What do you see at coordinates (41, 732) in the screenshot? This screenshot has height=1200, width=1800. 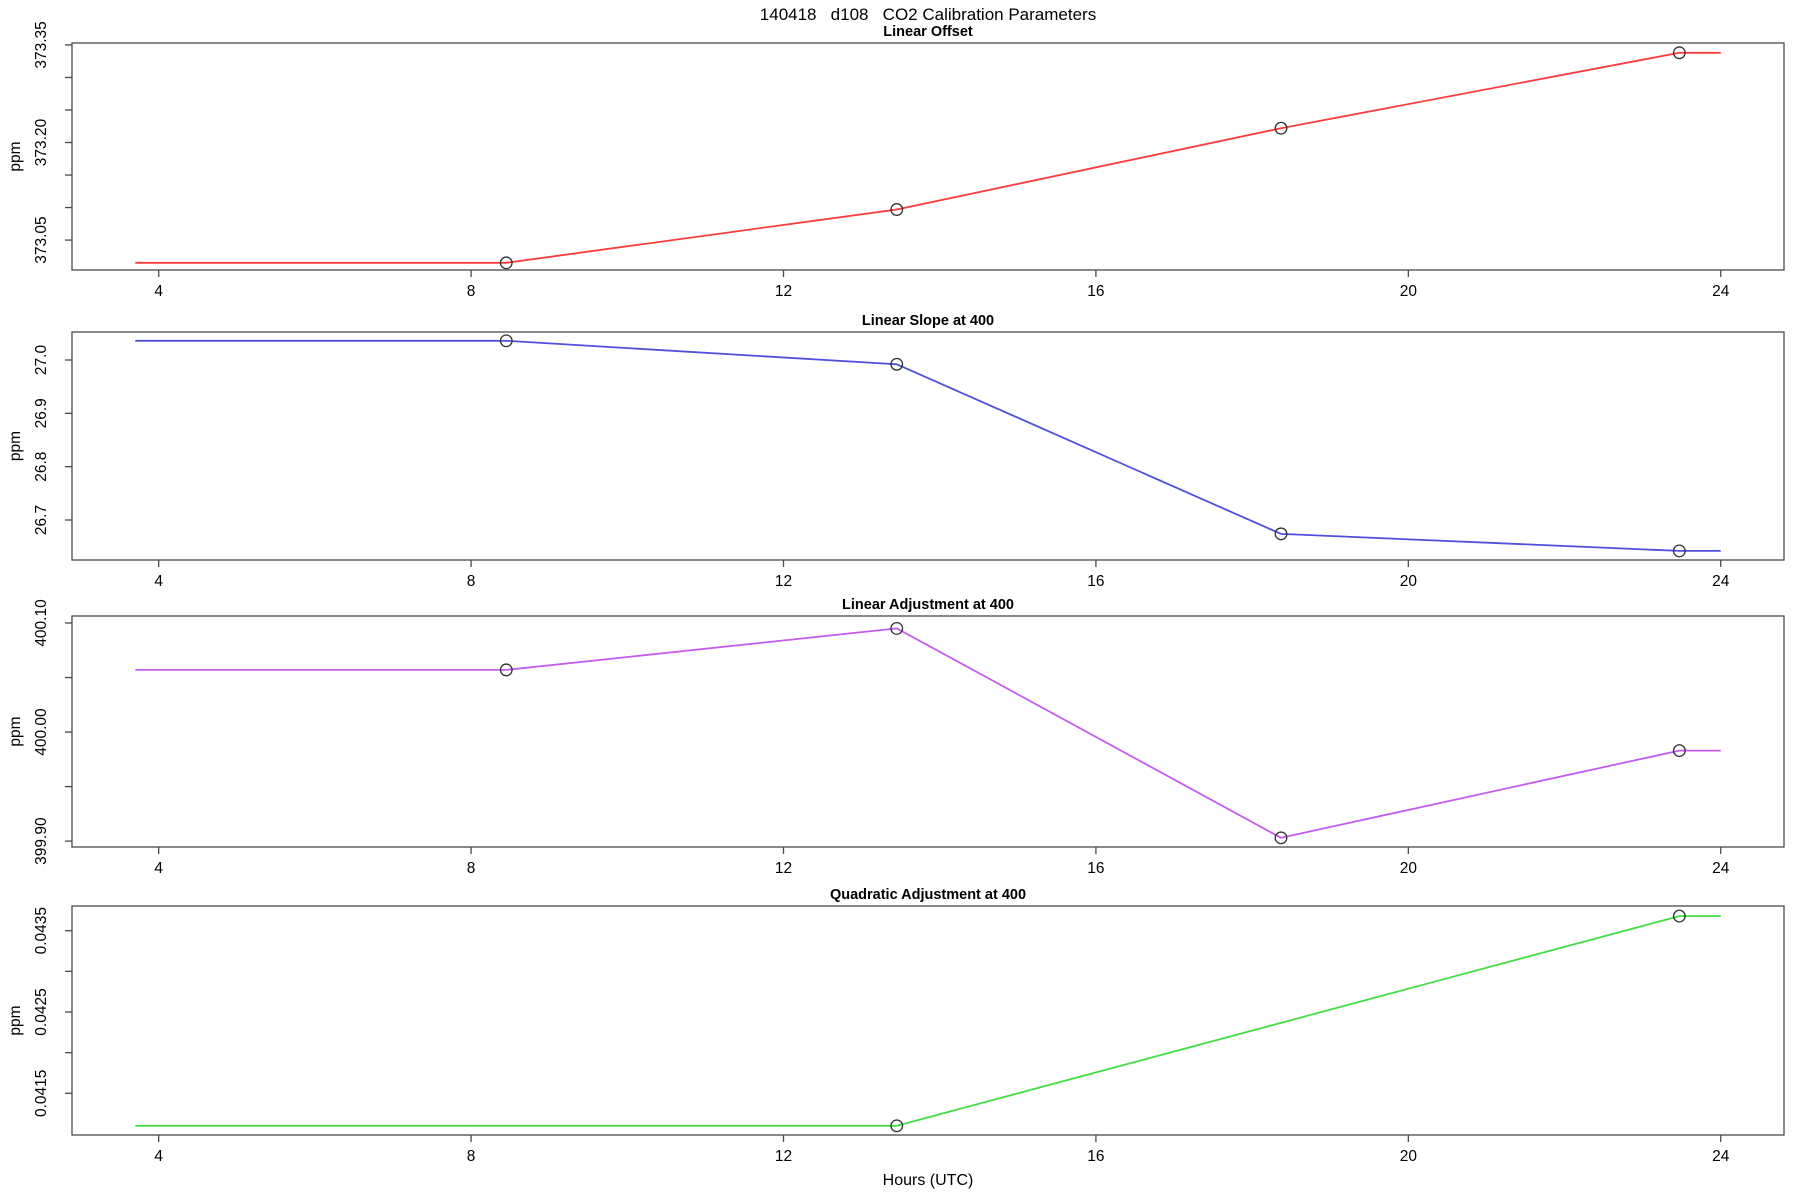 I see `y-tick-label: 400.00` at bounding box center [41, 732].